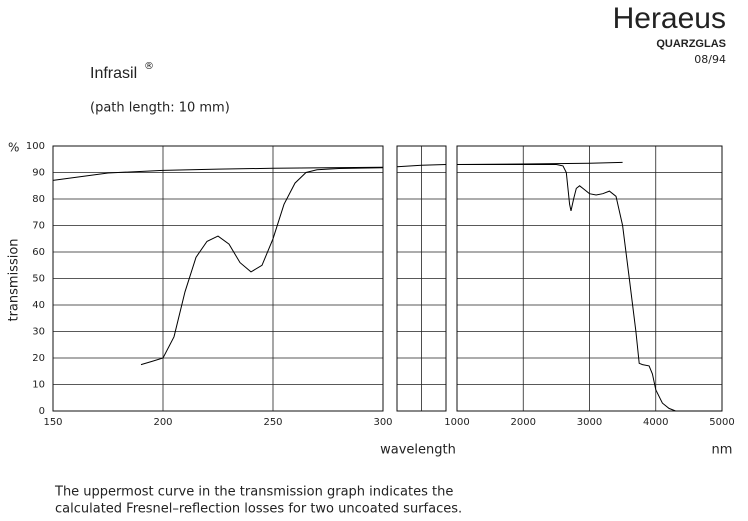 The image size is (748, 521). I want to click on y-axis-label: transmission, so click(14, 279).